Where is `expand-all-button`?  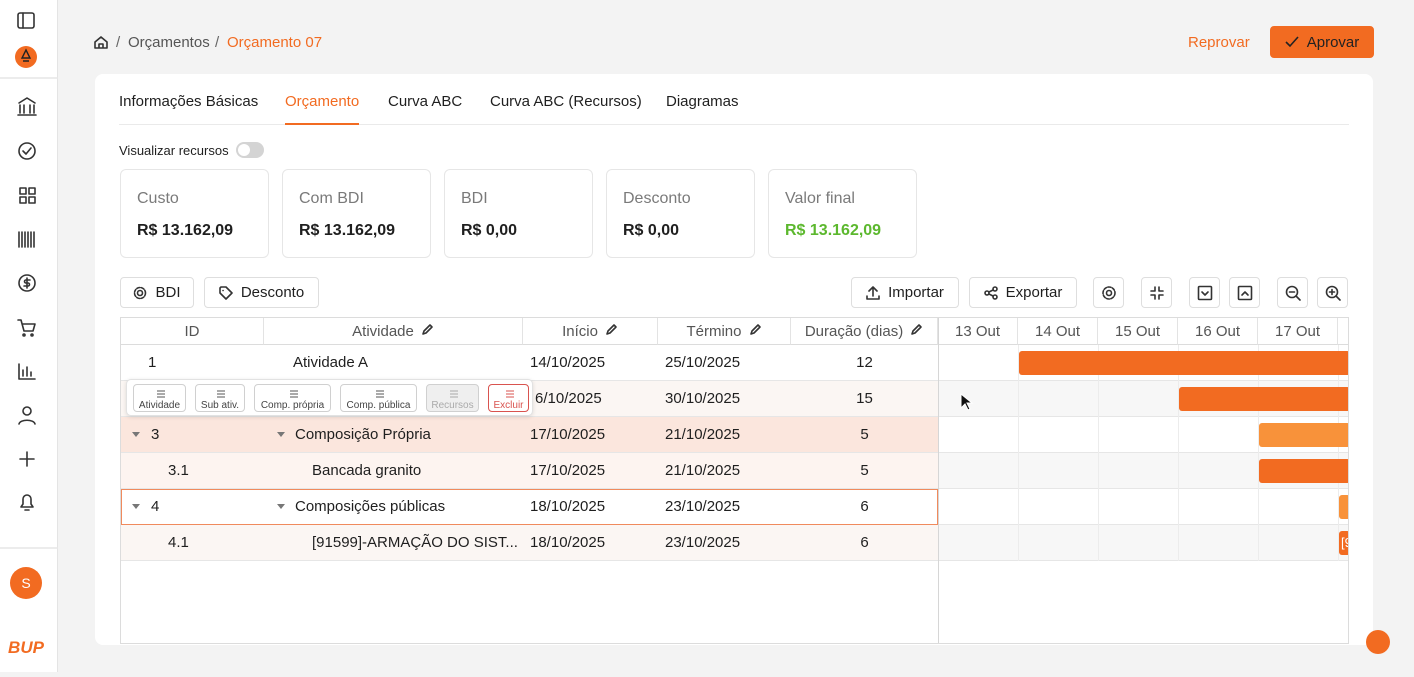
expand-all-button is located at coordinates (1204, 292).